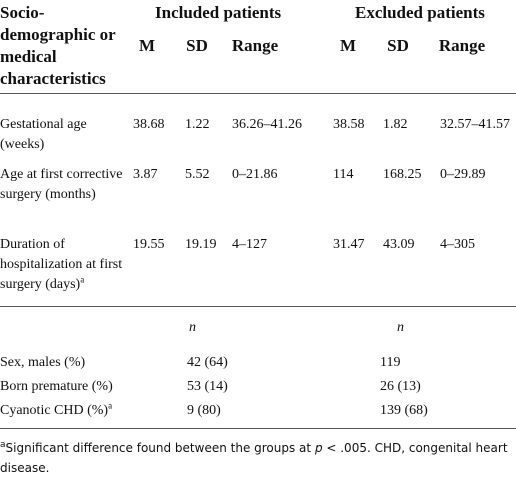 Image resolution: width=516 pixels, height=491 pixels. I want to click on row-label: Age at first corrective surgery (months), so click(62, 185).